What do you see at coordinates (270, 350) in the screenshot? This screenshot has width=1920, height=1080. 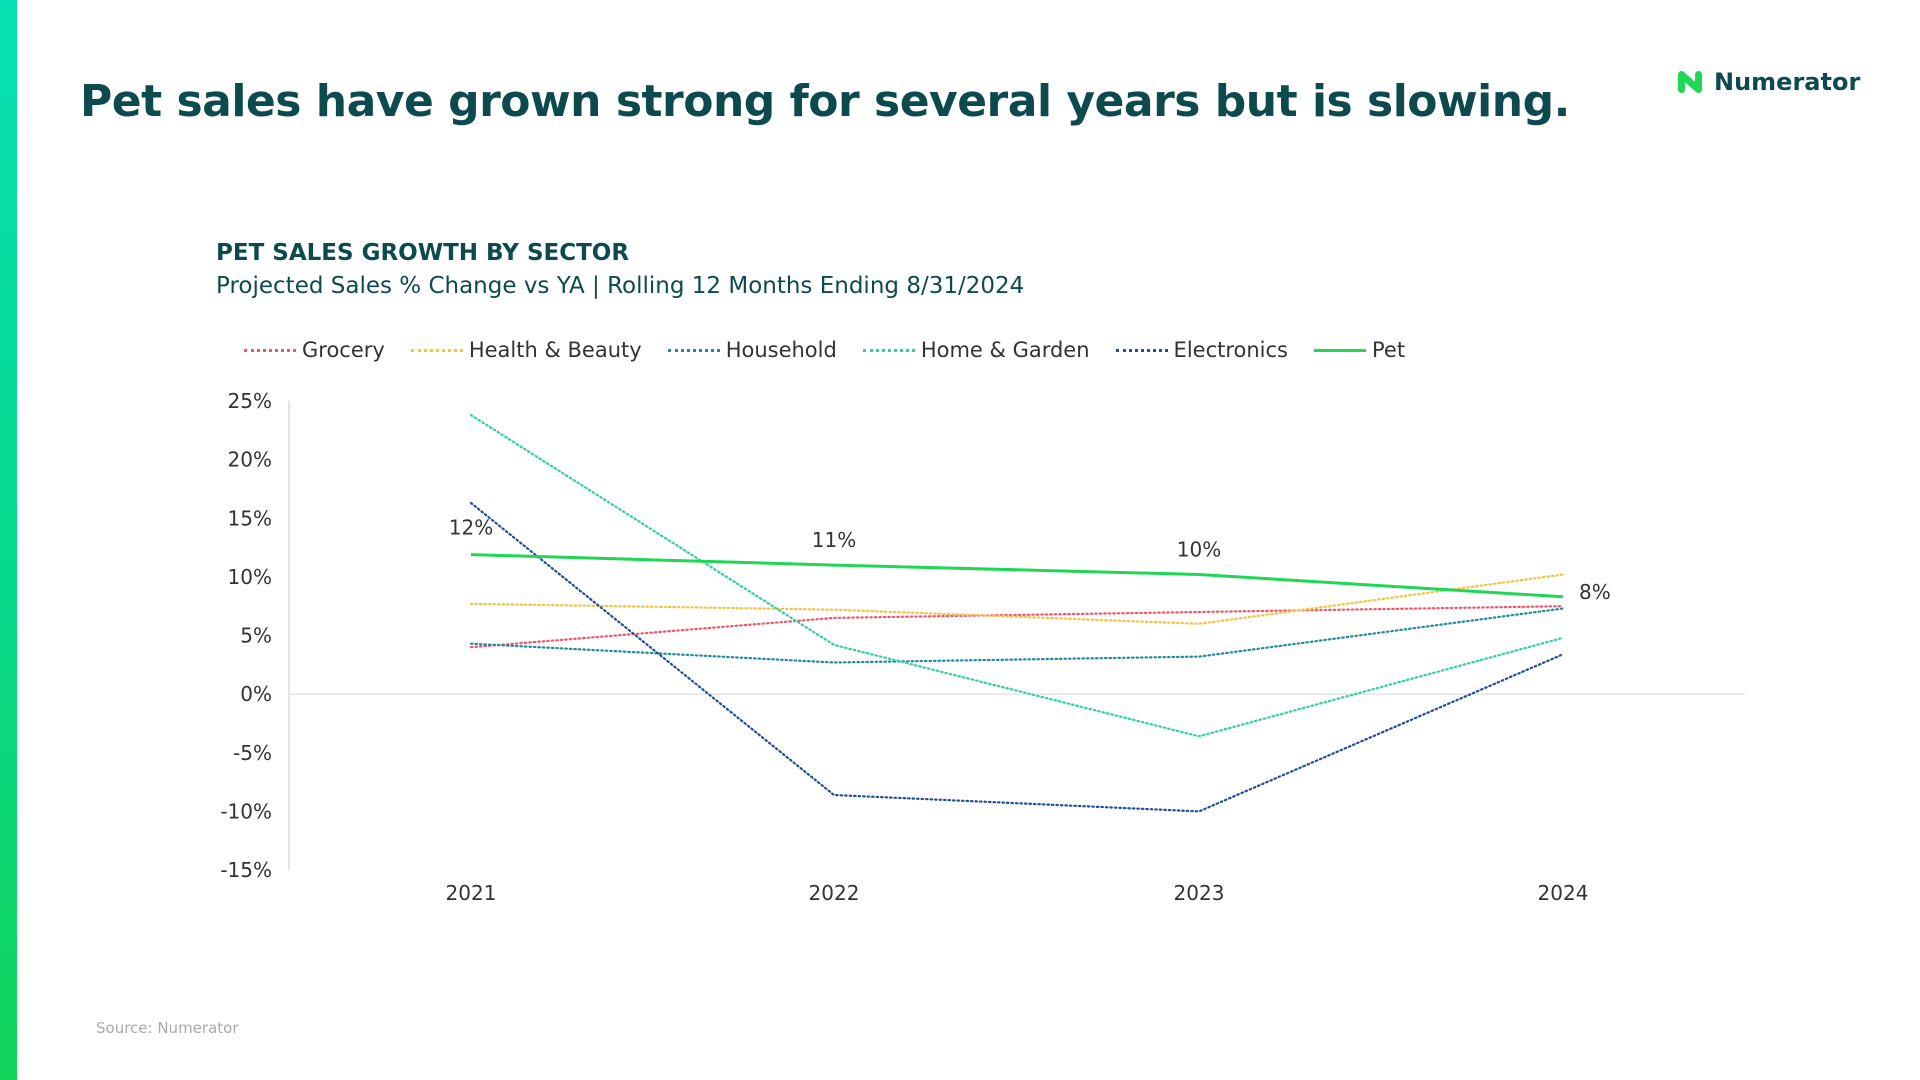 I see `legend-swatch-grocery` at bounding box center [270, 350].